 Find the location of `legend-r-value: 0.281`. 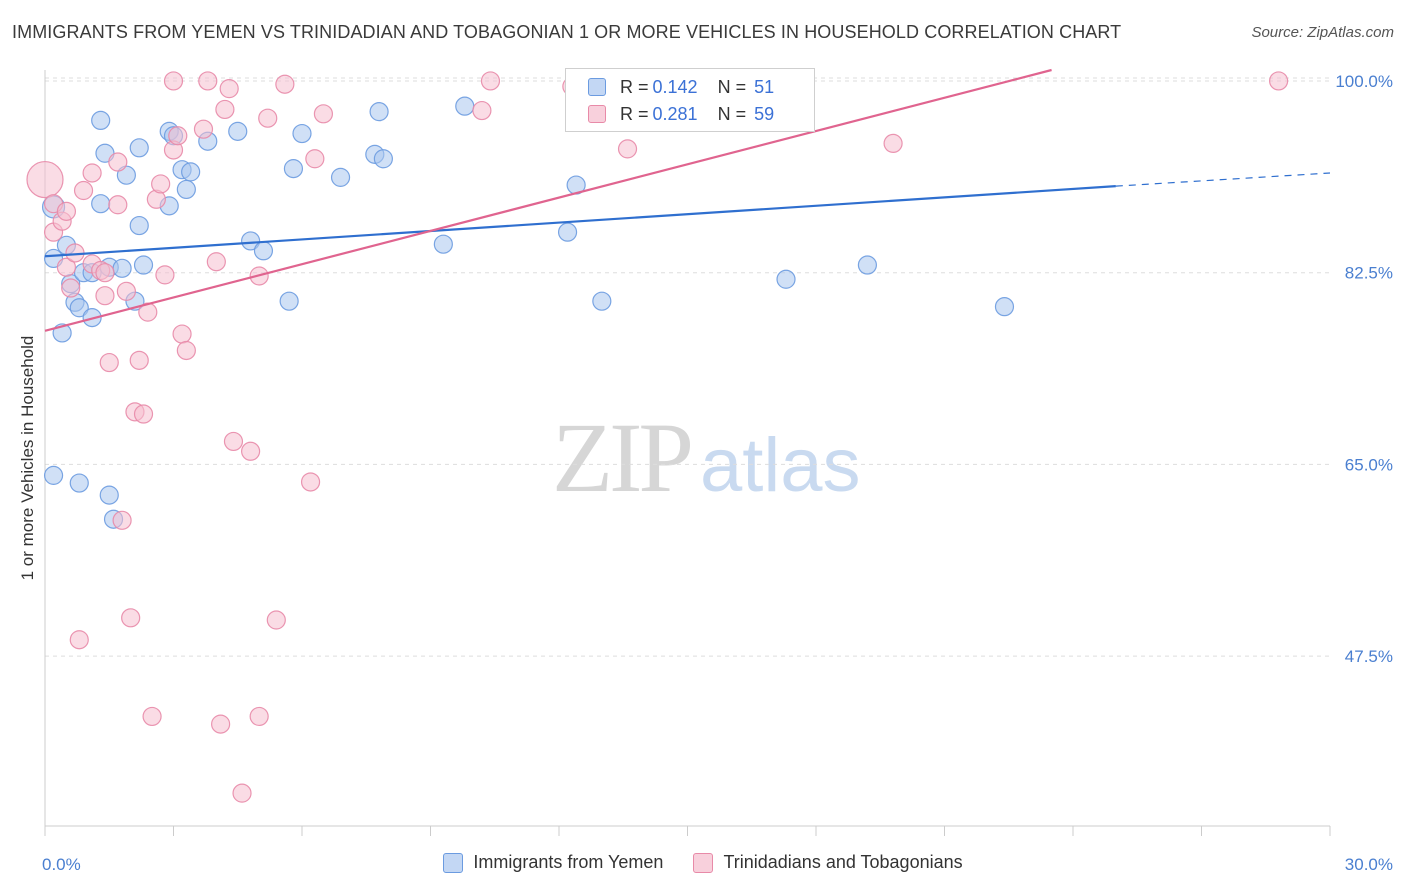

legend-r-value: 0.281 is located at coordinates (675, 113).